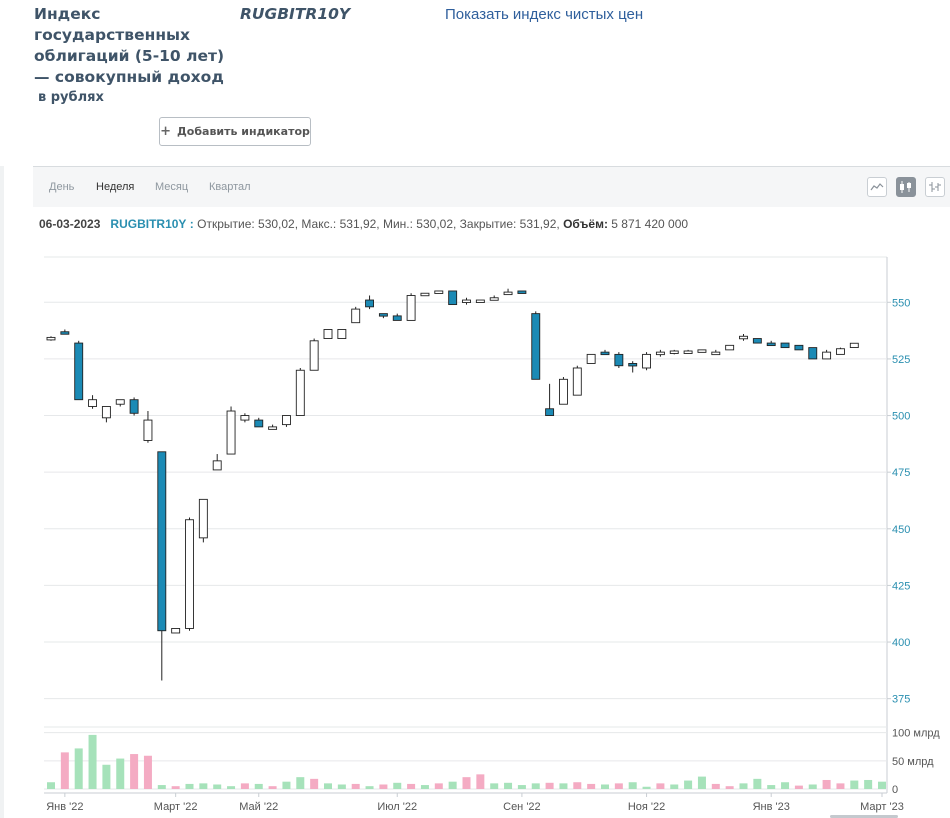  What do you see at coordinates (882, 807) in the screenshot?
I see `time-tick-label: Март '23` at bounding box center [882, 807].